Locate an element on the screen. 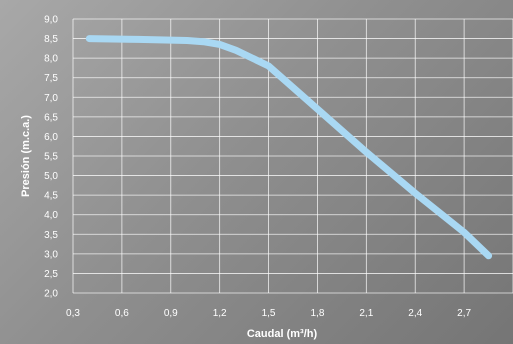  x-axis-ticks: 0,3 0,6 0,9 1,2 1,5 1,8 2,1 2,4 2,7 is located at coordinates (268, 313).